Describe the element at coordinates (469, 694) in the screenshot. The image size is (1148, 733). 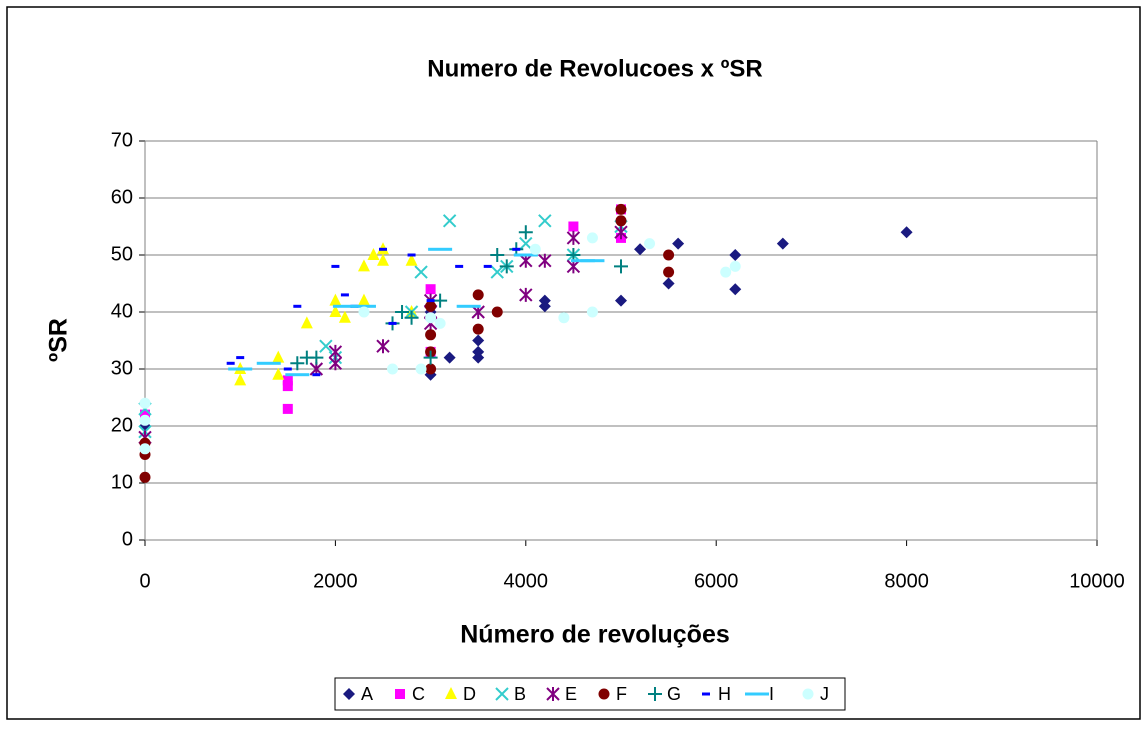
I see `legend-label: D` at that location.